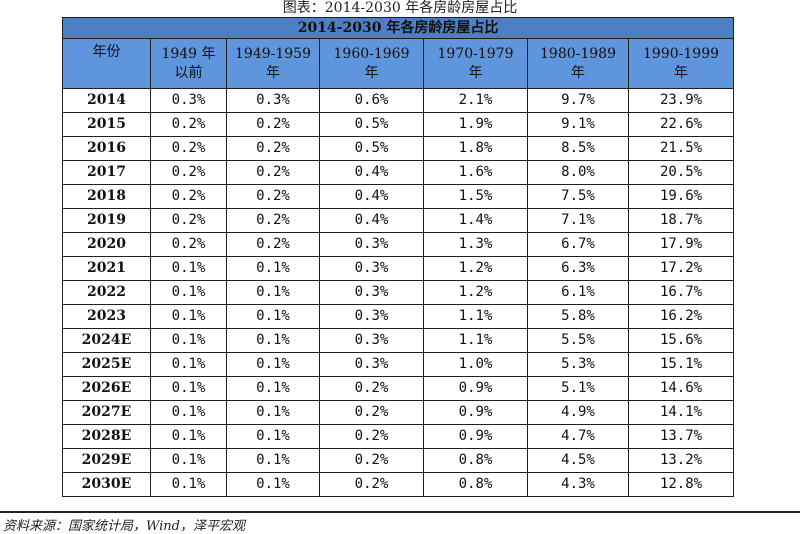 Image resolution: width=800 pixels, height=534 pixels. I want to click on row-year-cell: 2022, so click(106, 292).